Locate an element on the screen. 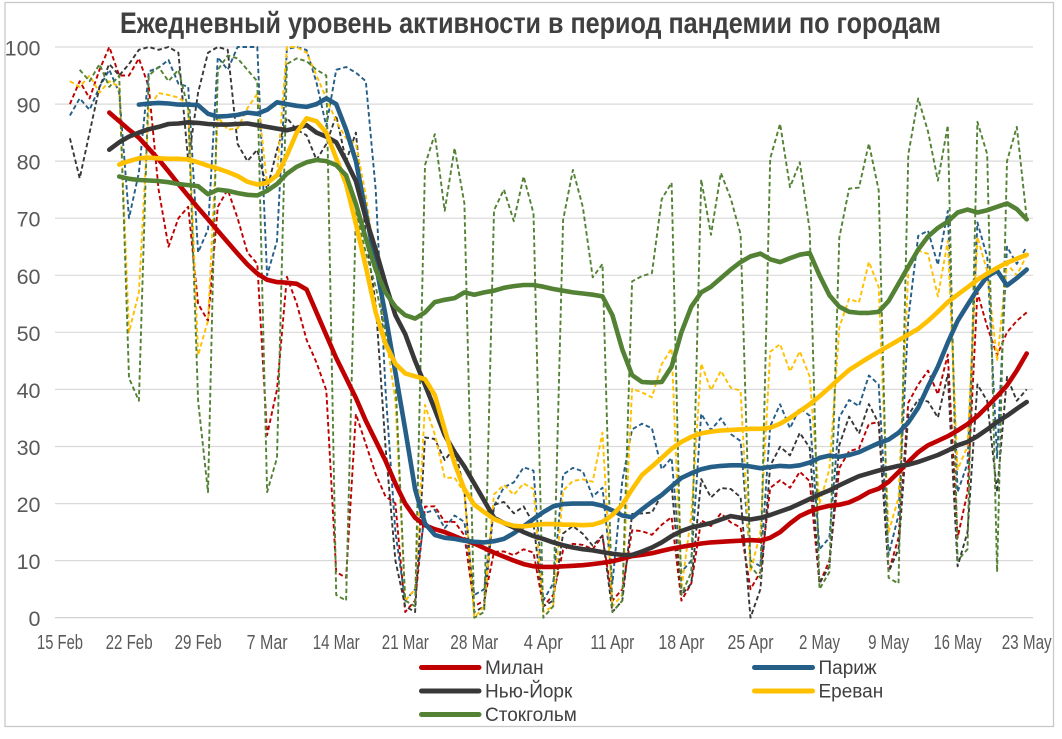  svg-text: Милан is located at coordinates (514, 668).